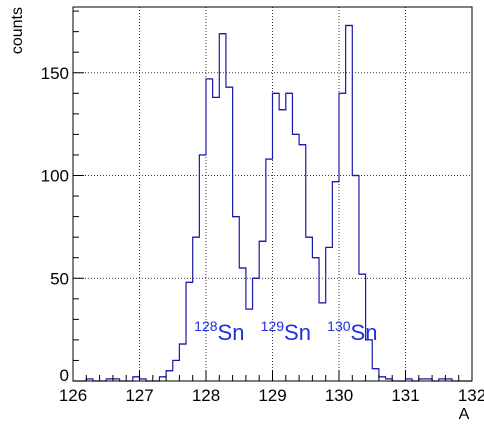 The width and height of the screenshot is (484, 427). Describe the element at coordinates (59, 278) in the screenshot. I see `y-tick-label: 50` at that location.